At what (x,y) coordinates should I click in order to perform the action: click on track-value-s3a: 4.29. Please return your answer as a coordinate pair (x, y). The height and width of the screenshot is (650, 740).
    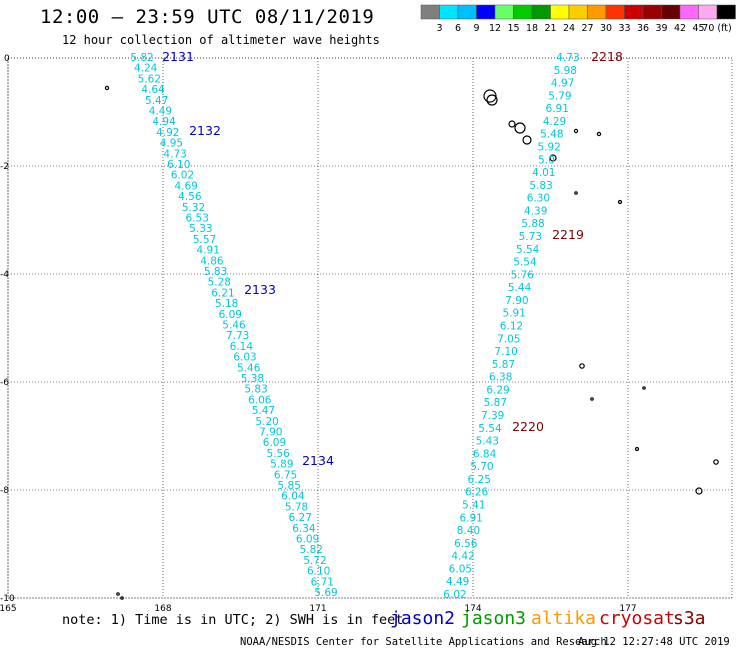
    Looking at the image, I should click on (554, 122).